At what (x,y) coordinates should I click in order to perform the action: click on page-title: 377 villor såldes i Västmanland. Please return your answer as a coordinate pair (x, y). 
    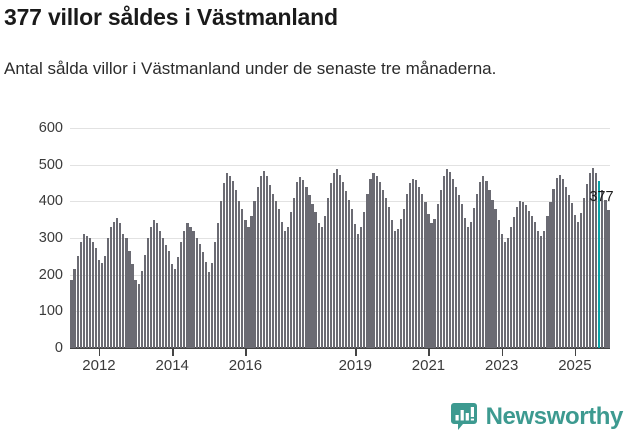
    Looking at the image, I should click on (171, 17).